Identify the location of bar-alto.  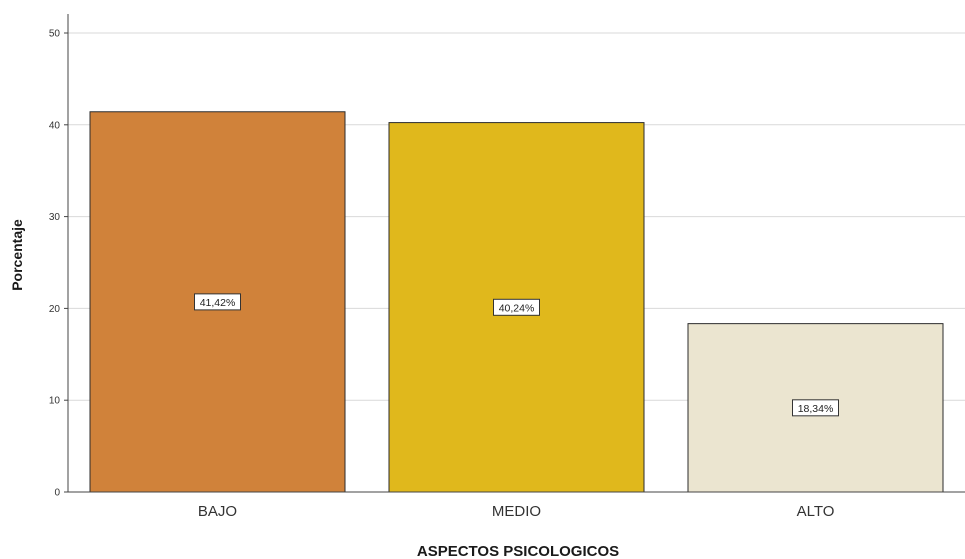
(815, 408).